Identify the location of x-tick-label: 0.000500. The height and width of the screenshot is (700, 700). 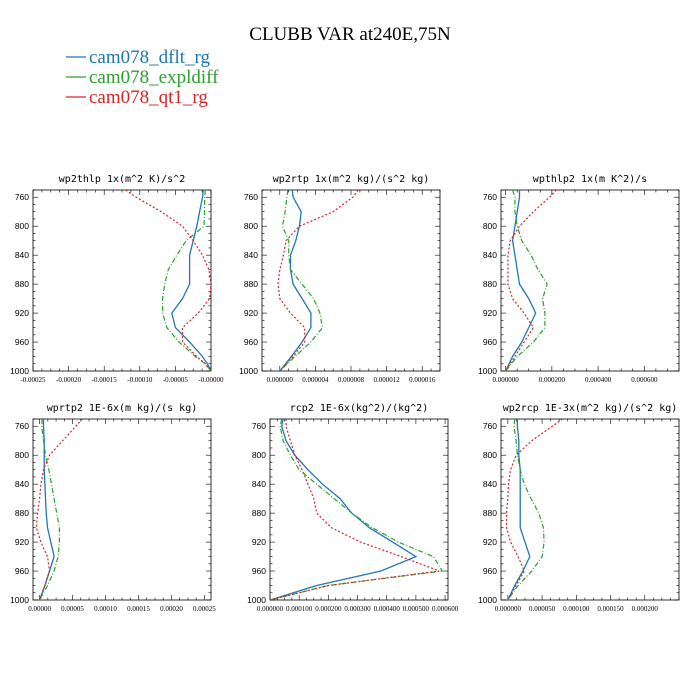
(416, 609).